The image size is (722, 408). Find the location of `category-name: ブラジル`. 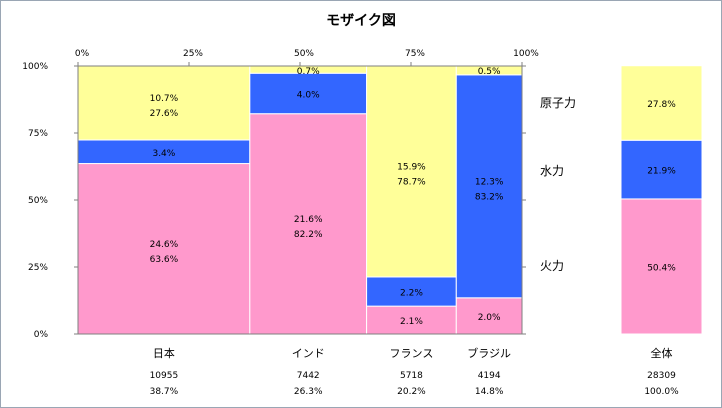

category-name: ブラジル is located at coordinates (489, 353).